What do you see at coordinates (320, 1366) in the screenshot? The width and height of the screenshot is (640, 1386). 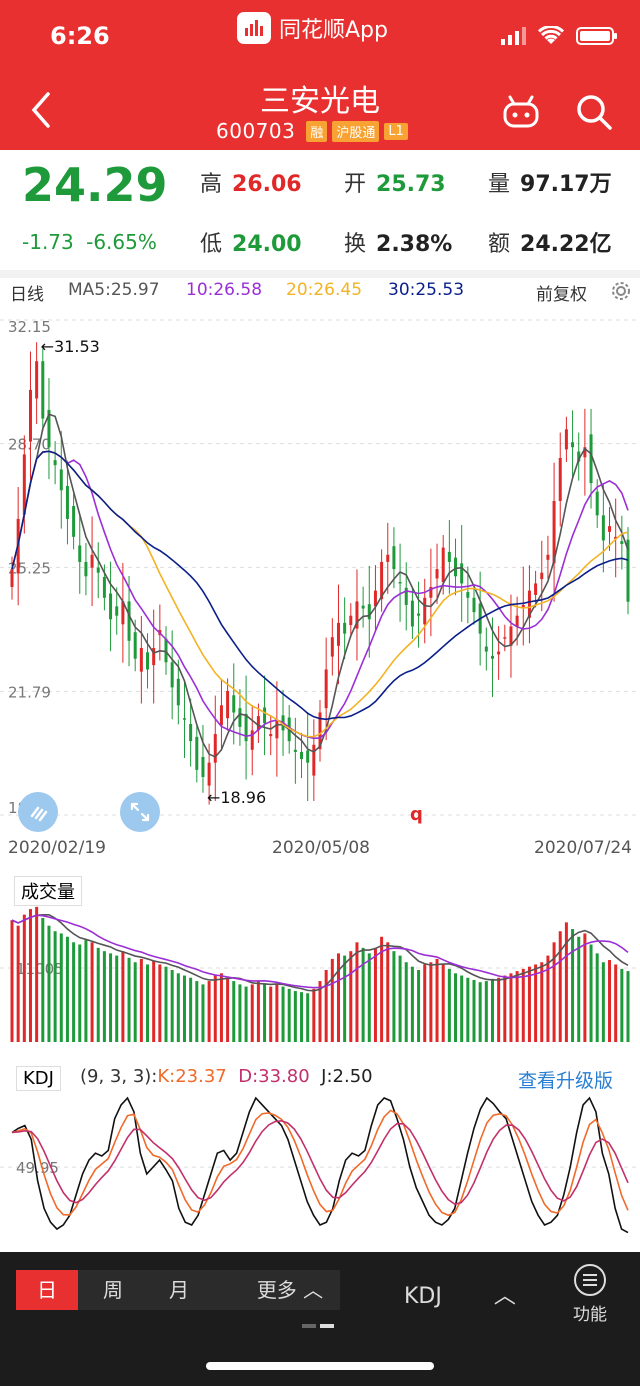 I see `home-indicator` at bounding box center [320, 1366].